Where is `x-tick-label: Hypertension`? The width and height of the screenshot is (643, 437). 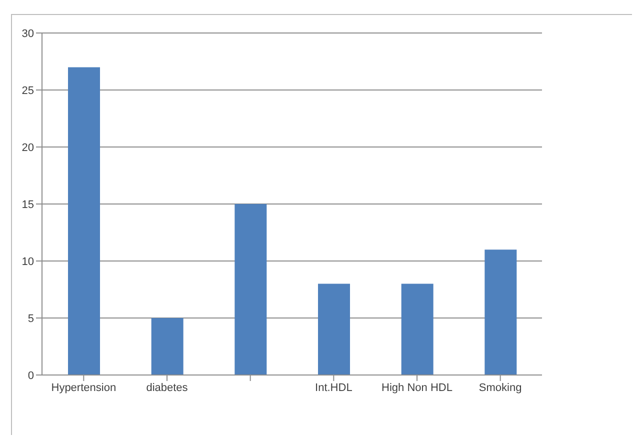
x-tick-label: Hypertension is located at coordinates (83, 388).